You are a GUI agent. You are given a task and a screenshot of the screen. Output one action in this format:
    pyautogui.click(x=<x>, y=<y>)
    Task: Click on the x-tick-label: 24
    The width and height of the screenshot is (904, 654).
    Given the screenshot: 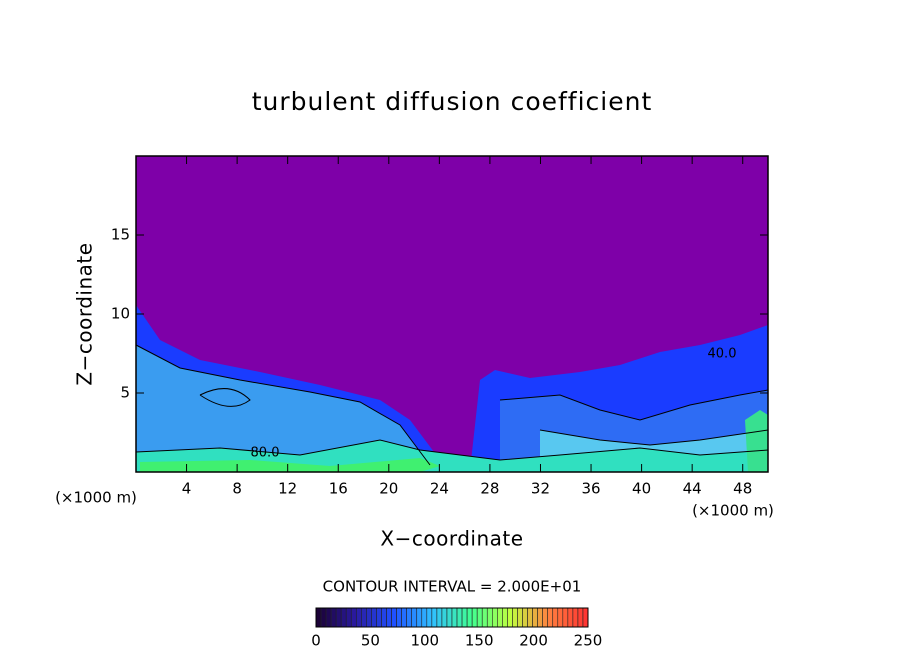 What is the action you would take?
    pyautogui.click(x=439, y=489)
    